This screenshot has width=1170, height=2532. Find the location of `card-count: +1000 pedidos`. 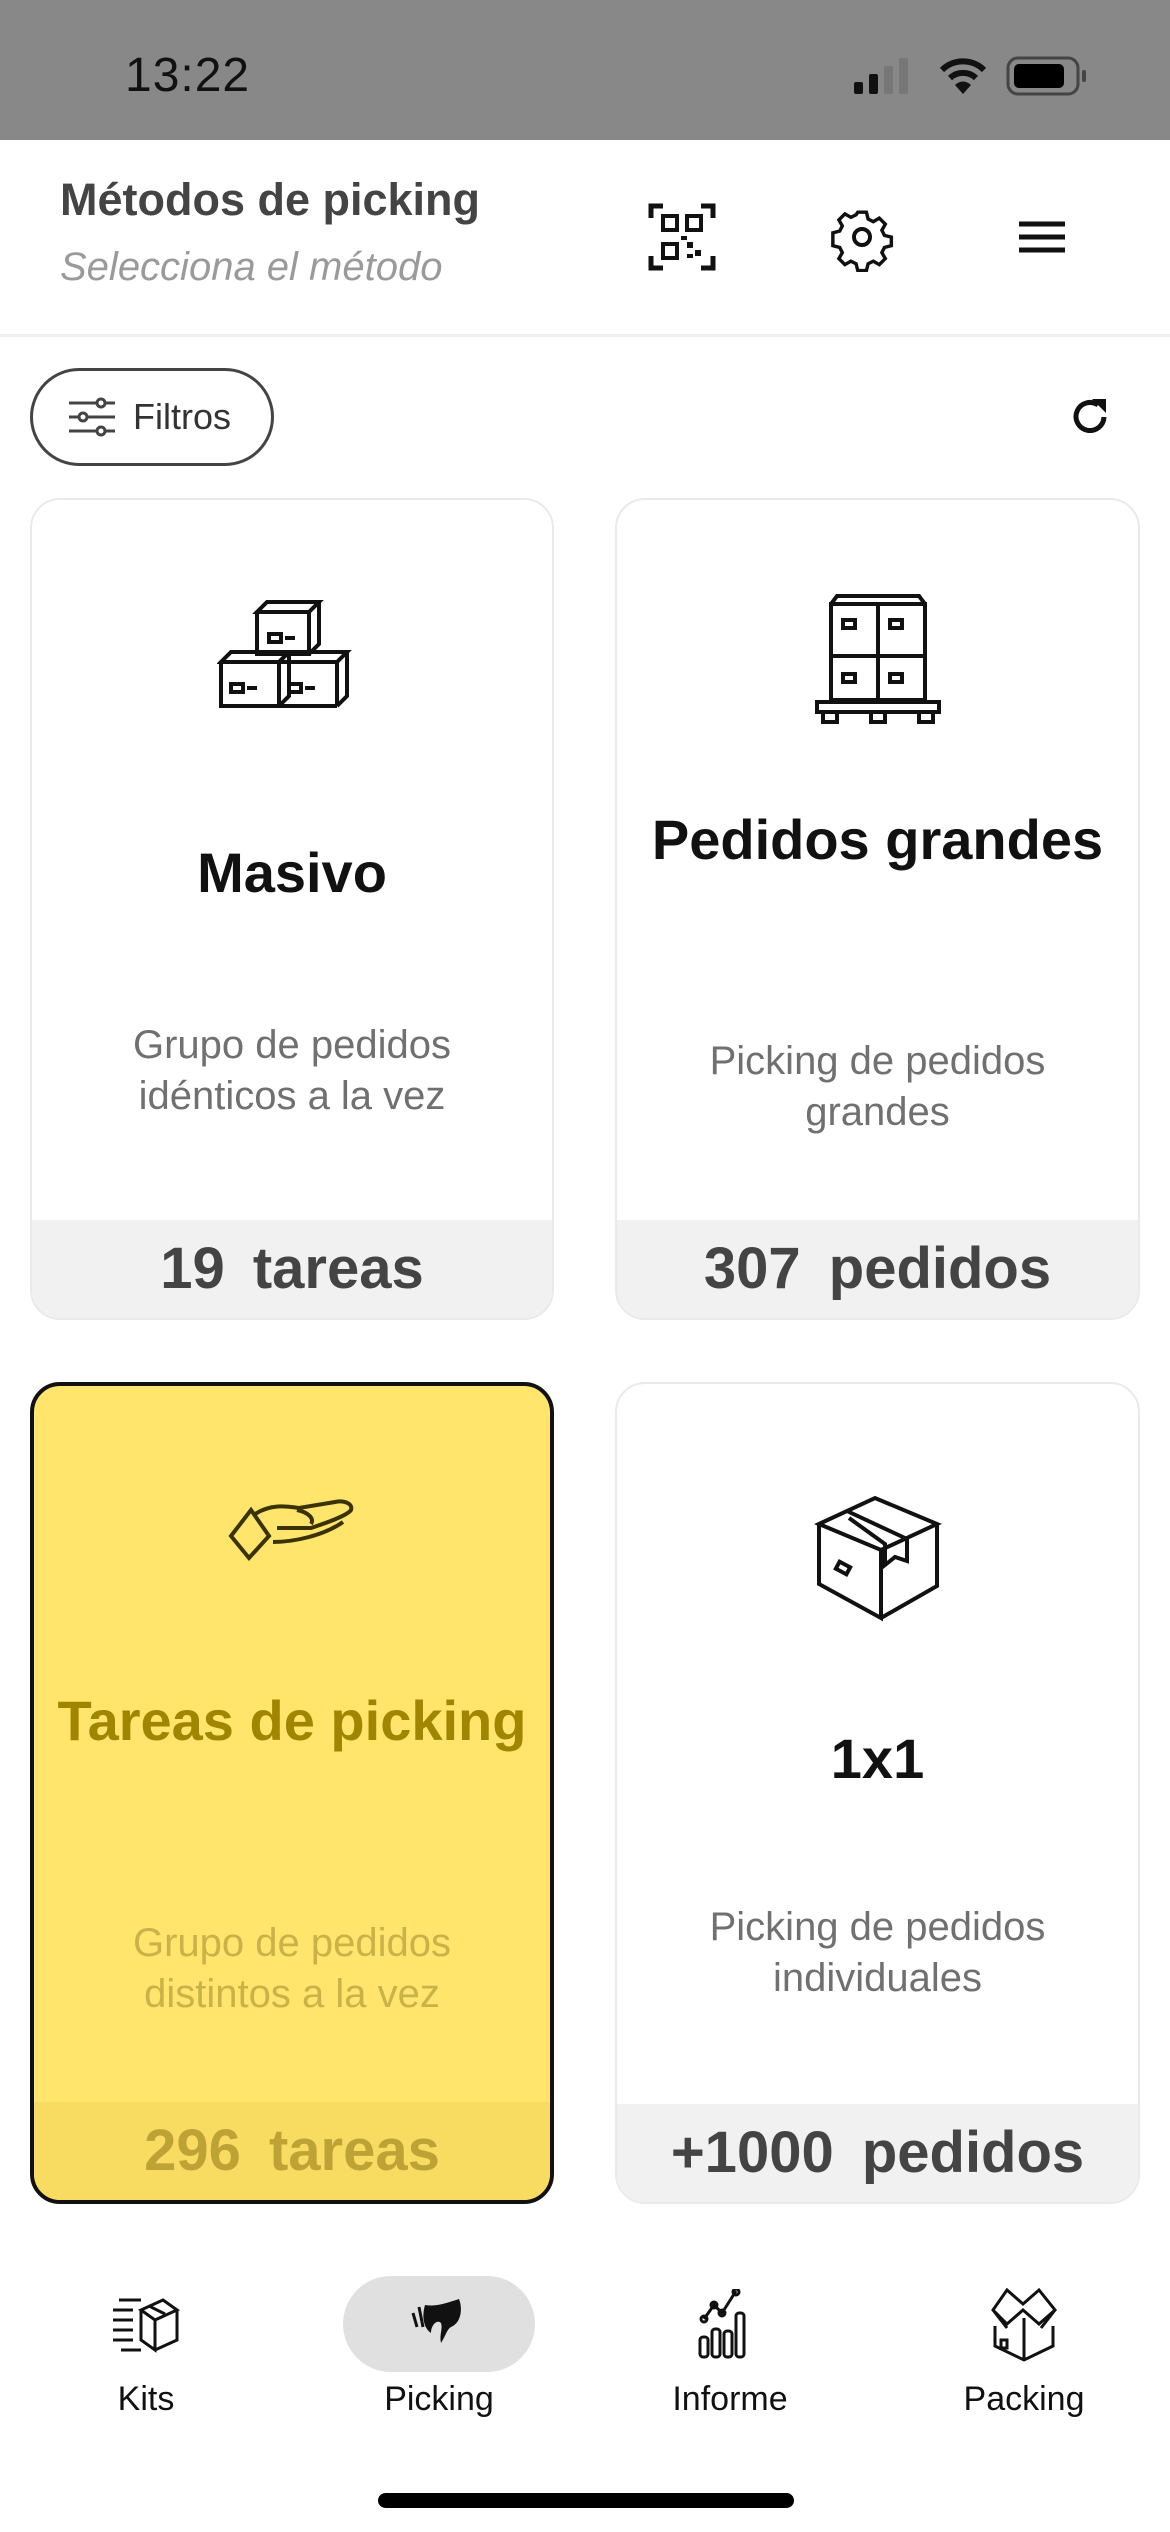

card-count: +1000 pedidos is located at coordinates (877, 2153).